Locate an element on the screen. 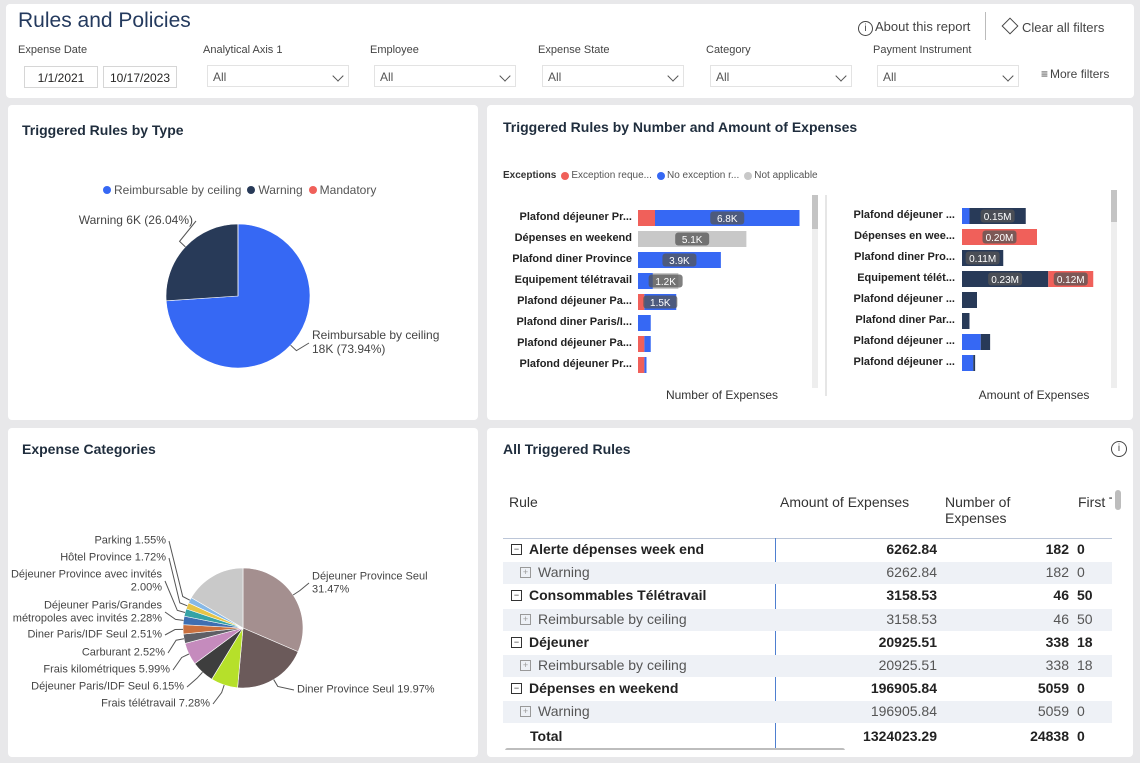 The image size is (1140, 763). filter-label: Expense State is located at coordinates (574, 50).